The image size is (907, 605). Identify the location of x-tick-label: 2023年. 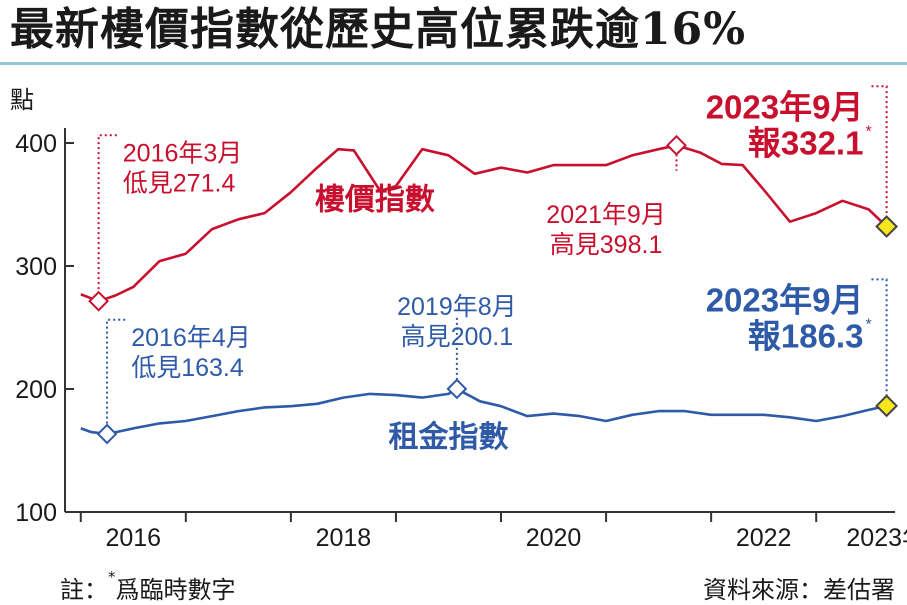
(876, 538).